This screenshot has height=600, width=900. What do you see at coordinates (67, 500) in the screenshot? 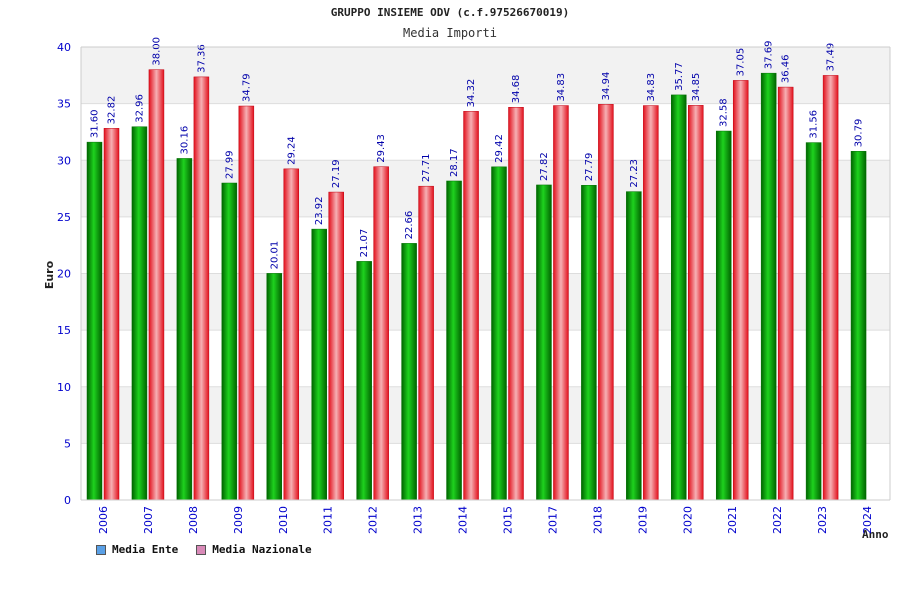
I see `y-tick-label: 0` at bounding box center [67, 500].